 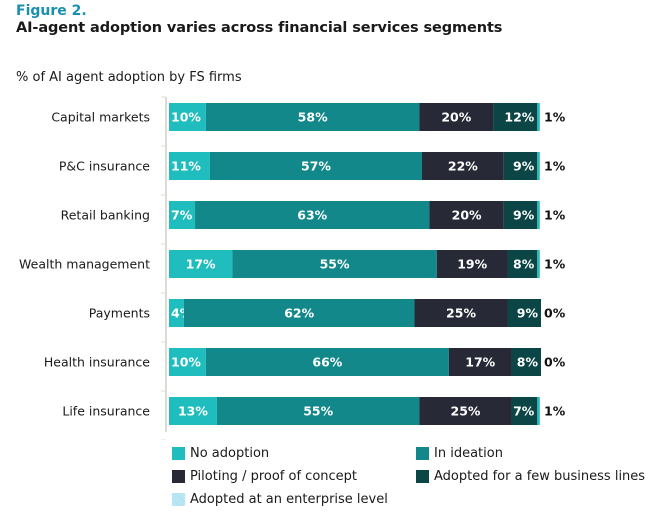 I want to click on data-label: 58%, so click(x=313, y=117).